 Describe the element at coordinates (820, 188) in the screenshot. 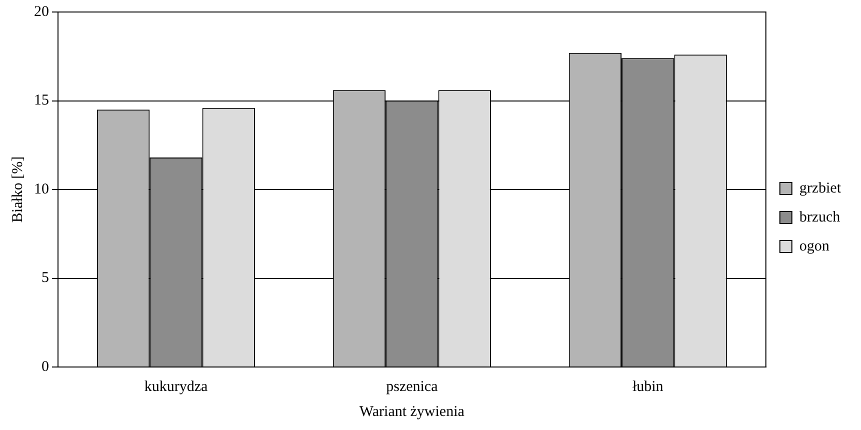

I see `legend-label: grzbiet` at that location.